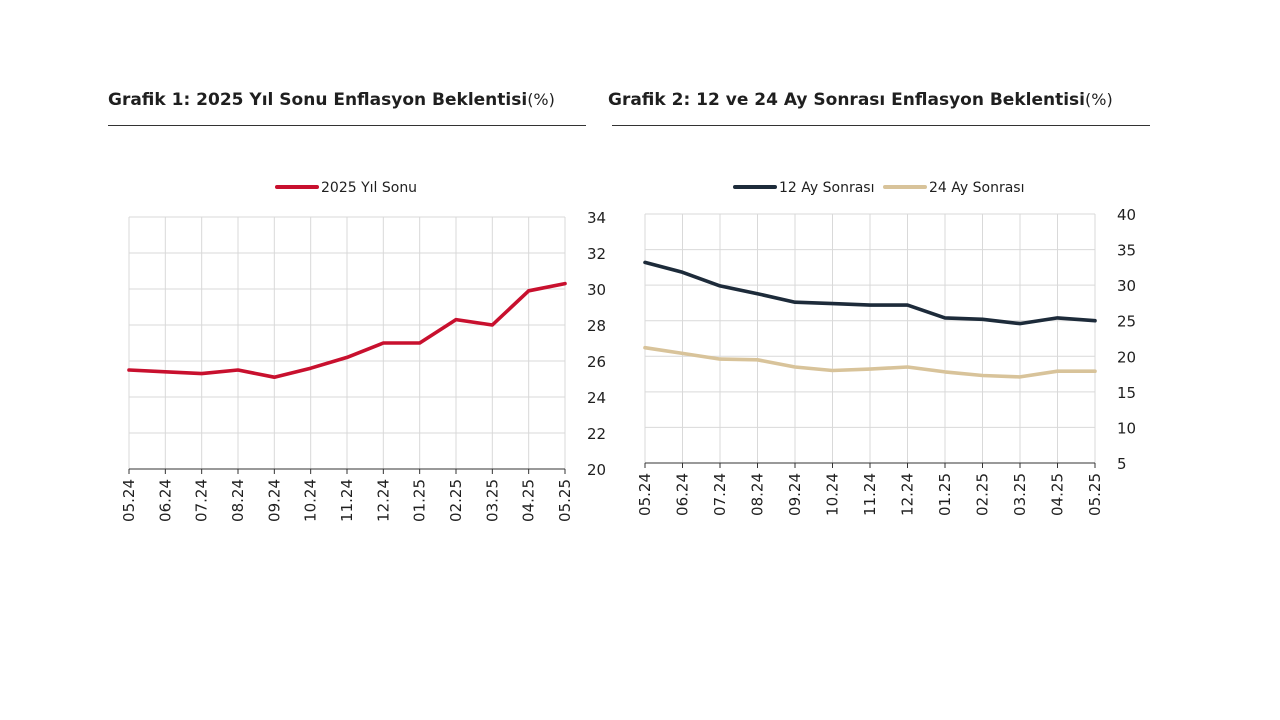  What do you see at coordinates (369, 188) in the screenshot?
I see `chart-1-legend-label-1: 2025 Yıl Sonu` at bounding box center [369, 188].